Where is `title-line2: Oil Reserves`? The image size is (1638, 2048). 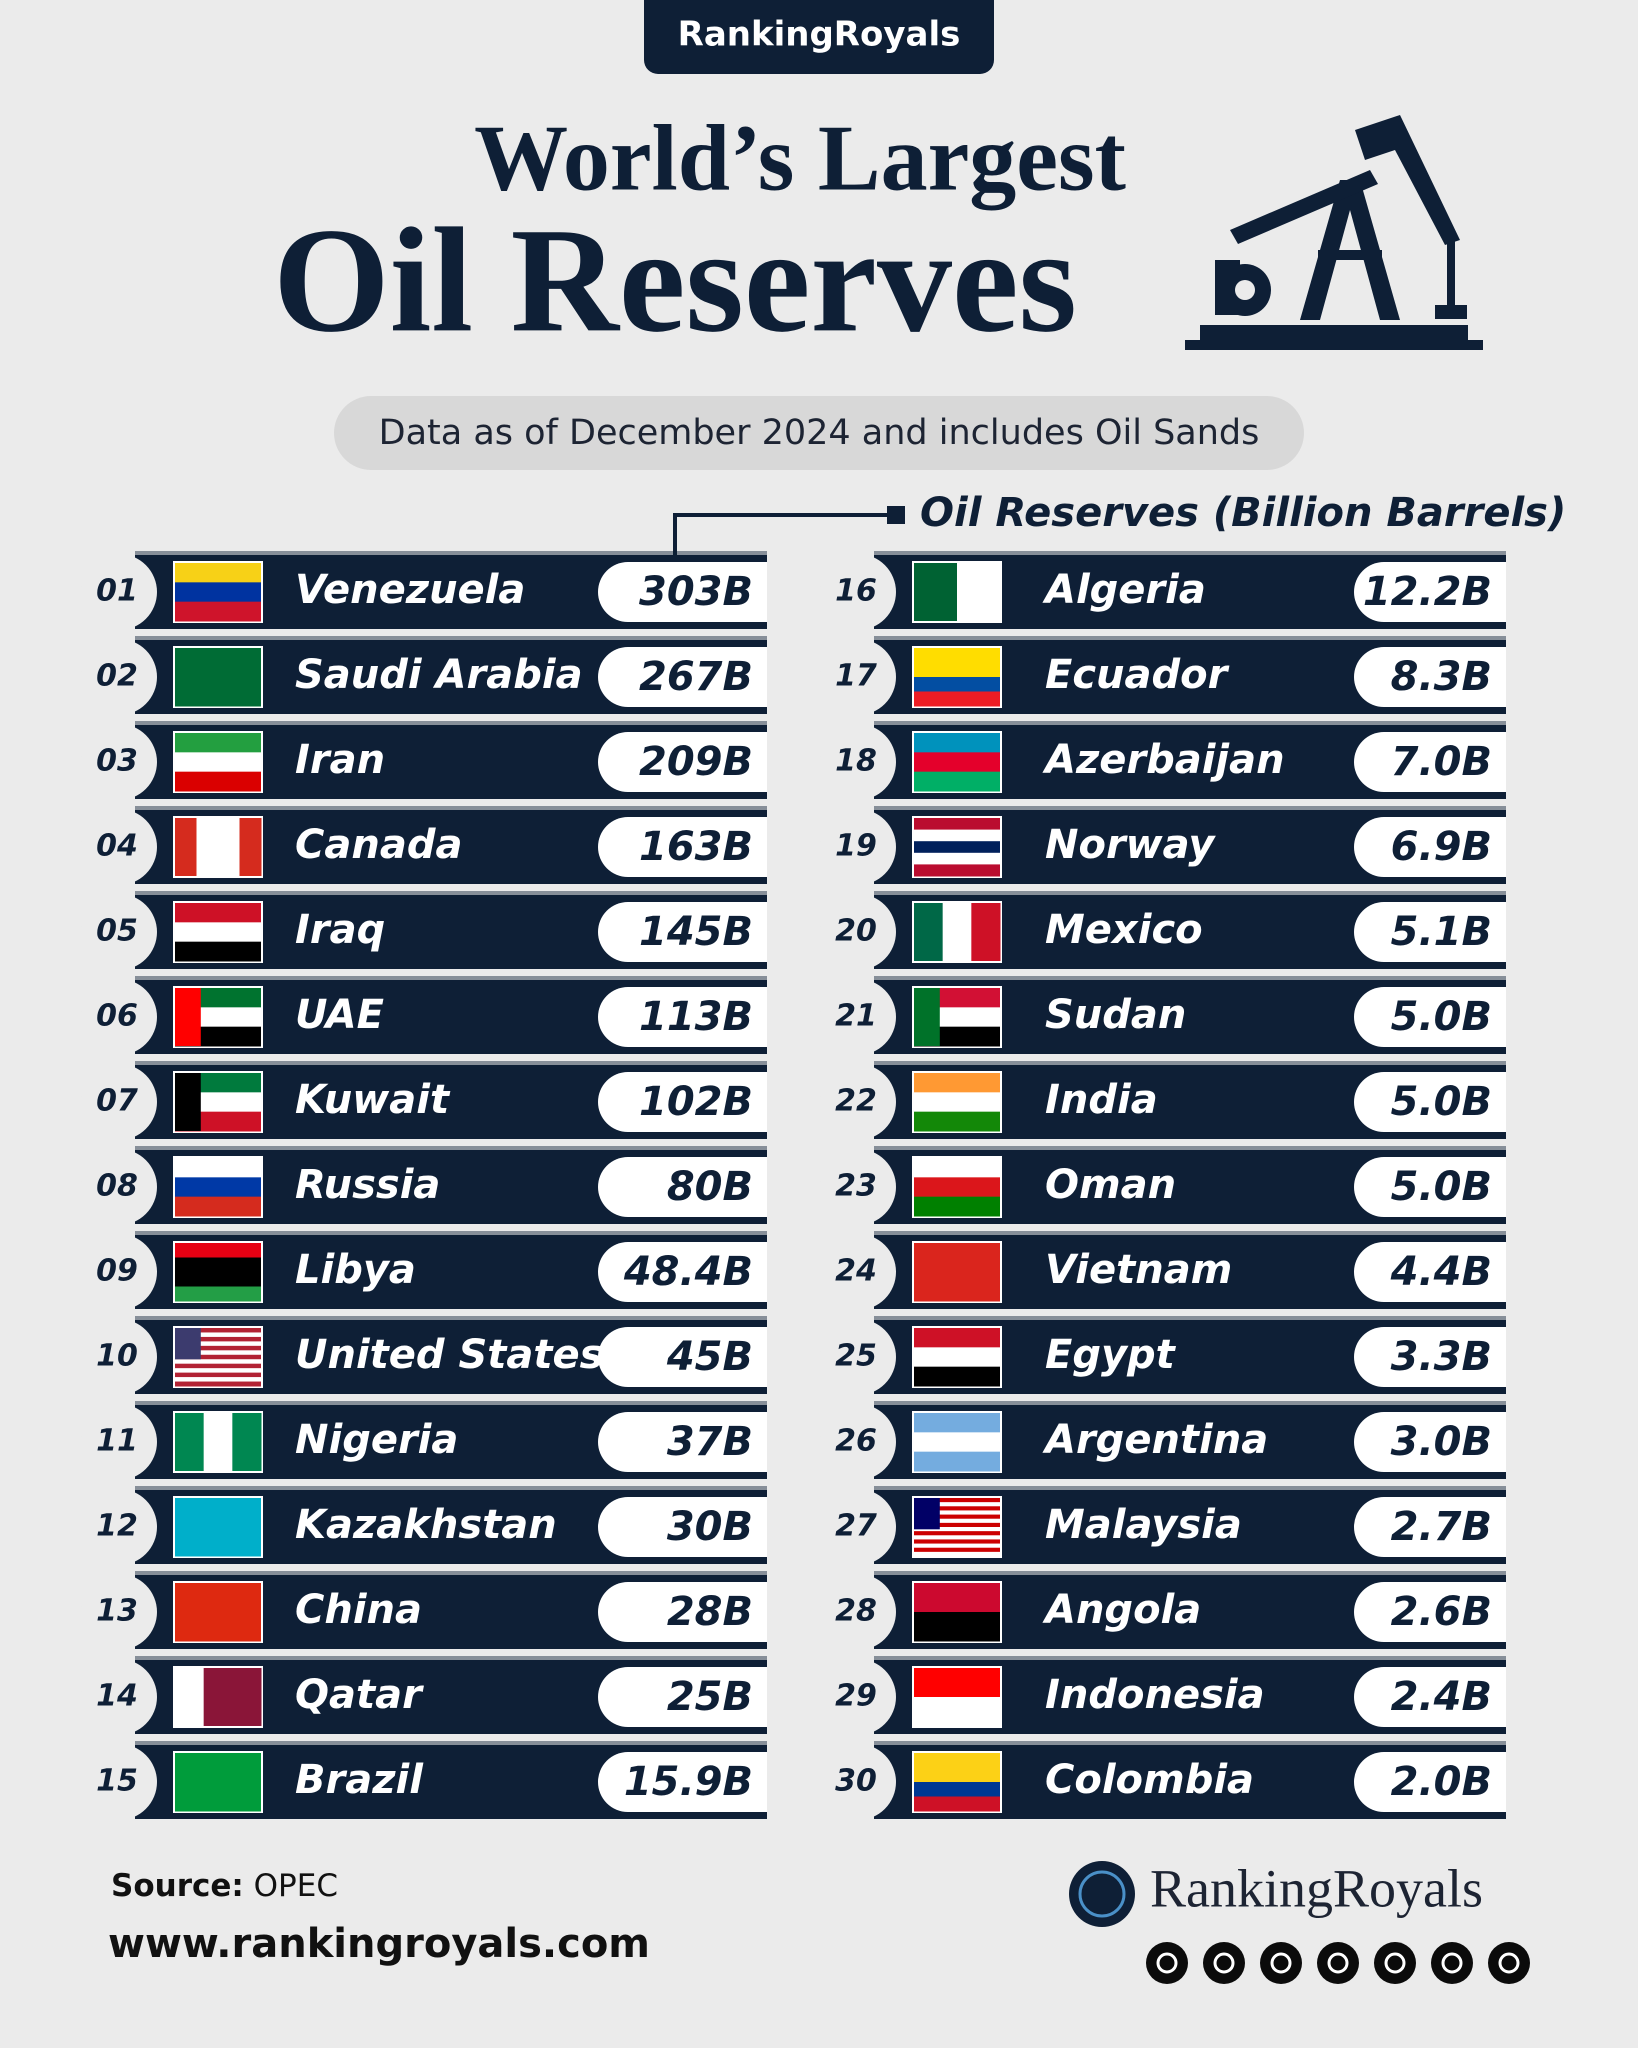
title-line2: Oil Reserves is located at coordinates (675, 280).